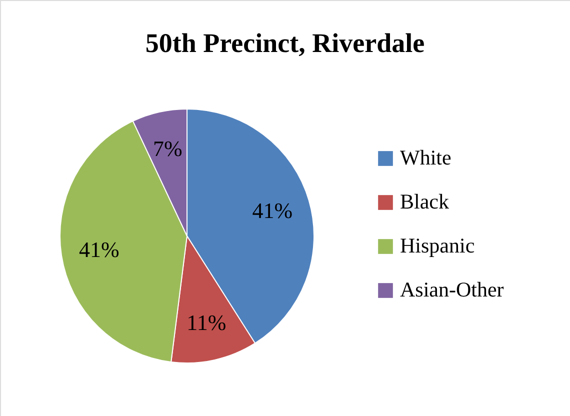 The image size is (570, 416). Describe the element at coordinates (285, 43) in the screenshot. I see `chart-title: 50th Precinct, Riverdale` at that location.